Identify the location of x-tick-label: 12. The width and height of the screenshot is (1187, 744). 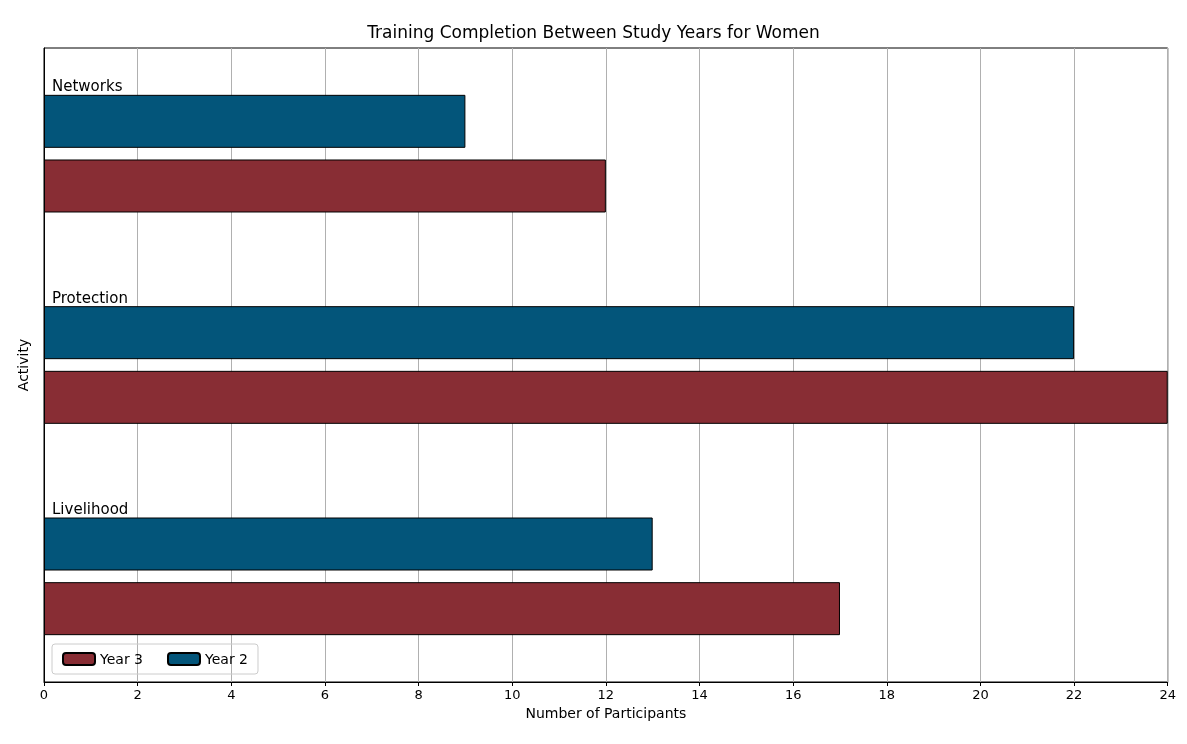
(606, 694).